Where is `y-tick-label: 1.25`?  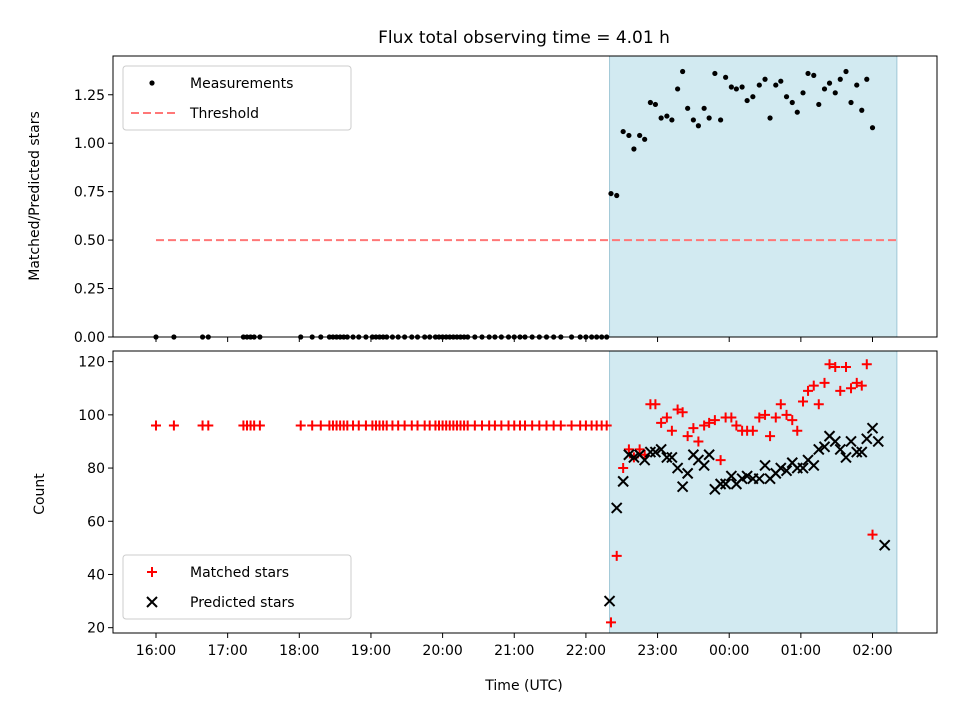
y-tick-label: 1.25 is located at coordinates (89, 96).